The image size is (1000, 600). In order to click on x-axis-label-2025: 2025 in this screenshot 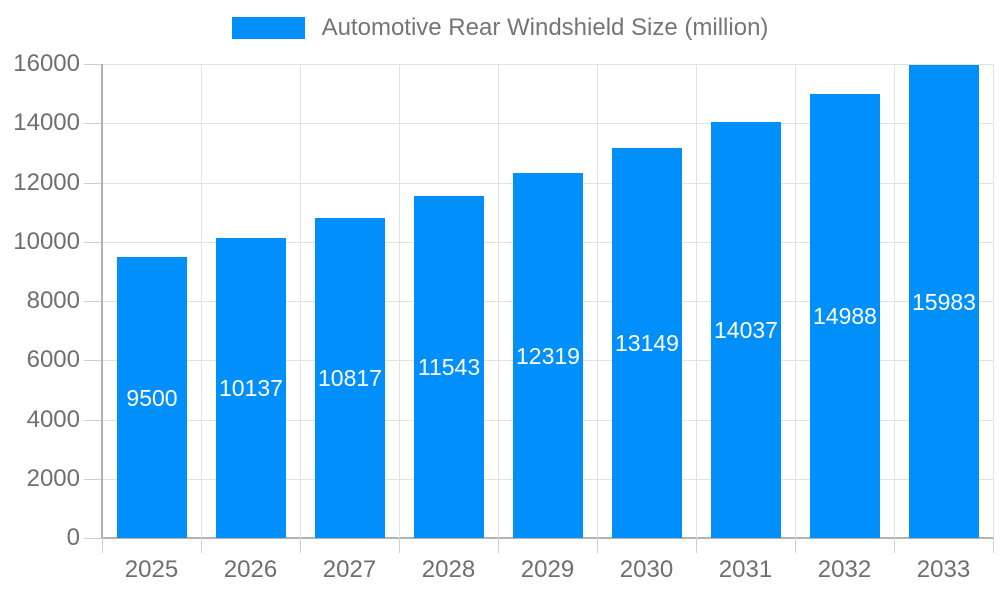, I will do `click(151, 569)`.